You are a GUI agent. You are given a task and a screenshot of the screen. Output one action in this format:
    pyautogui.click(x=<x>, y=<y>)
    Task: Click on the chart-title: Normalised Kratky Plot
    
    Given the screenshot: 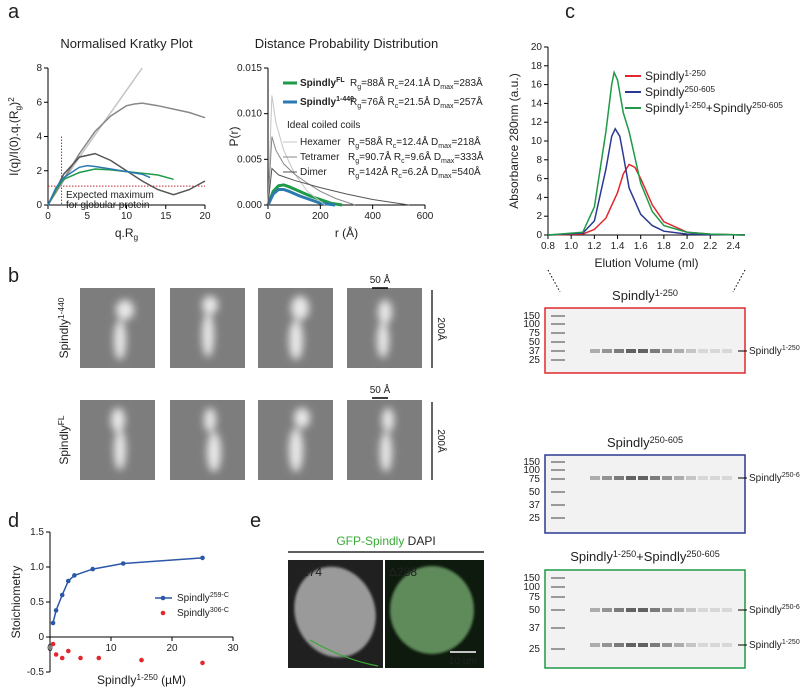 What is the action you would take?
    pyautogui.click(x=126, y=43)
    